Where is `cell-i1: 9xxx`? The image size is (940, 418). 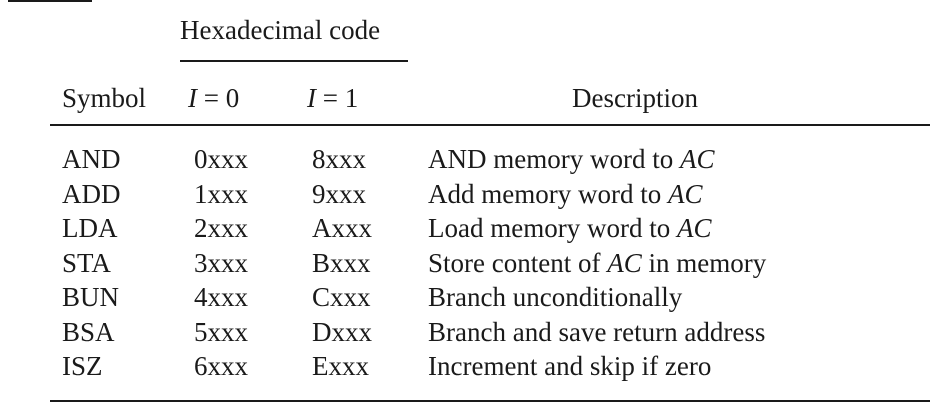
cell-i1: 9xxx is located at coordinates (339, 193).